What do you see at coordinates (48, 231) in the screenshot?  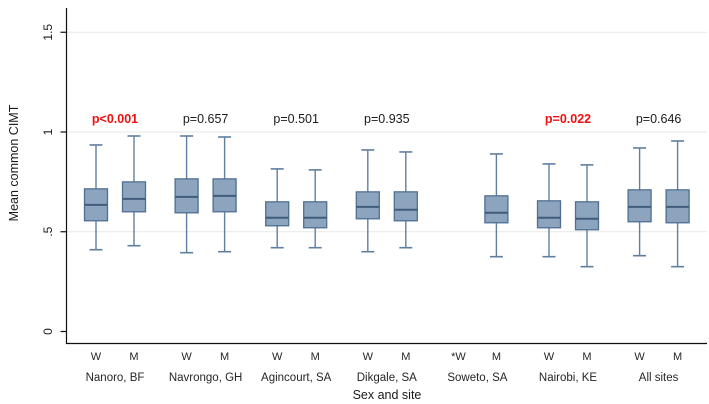 I see `y-tick-label: .5` at bounding box center [48, 231].